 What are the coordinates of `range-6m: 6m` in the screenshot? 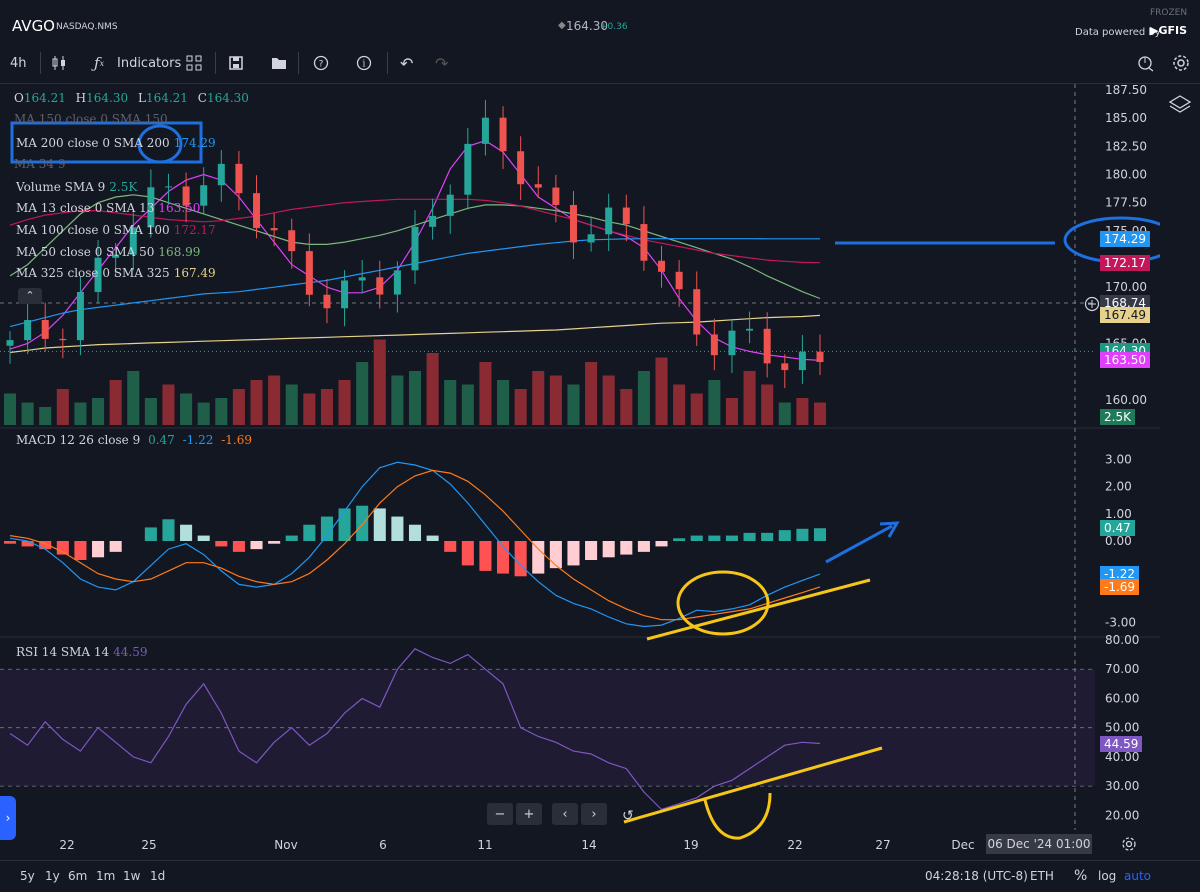 It's located at (78, 876).